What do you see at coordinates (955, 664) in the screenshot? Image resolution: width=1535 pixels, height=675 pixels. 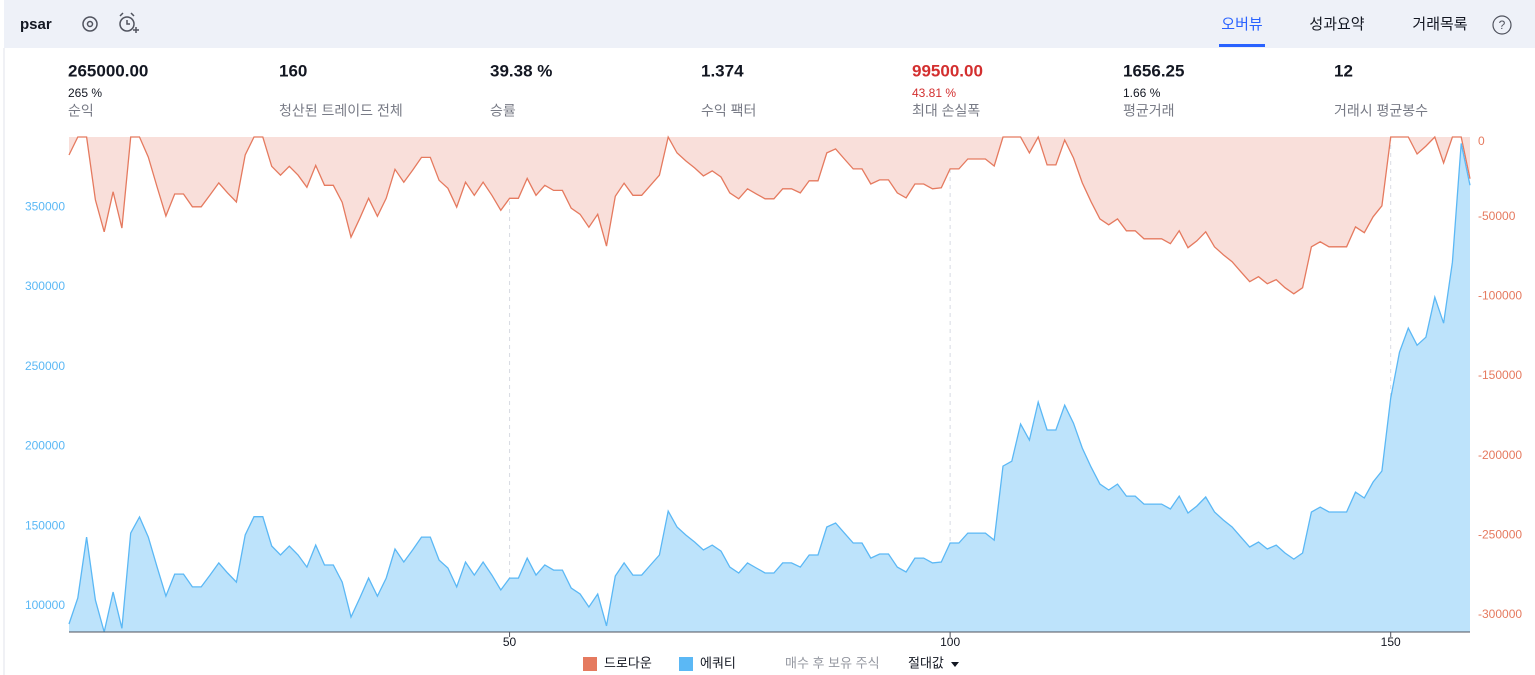 I see `dropdown-caret` at bounding box center [955, 664].